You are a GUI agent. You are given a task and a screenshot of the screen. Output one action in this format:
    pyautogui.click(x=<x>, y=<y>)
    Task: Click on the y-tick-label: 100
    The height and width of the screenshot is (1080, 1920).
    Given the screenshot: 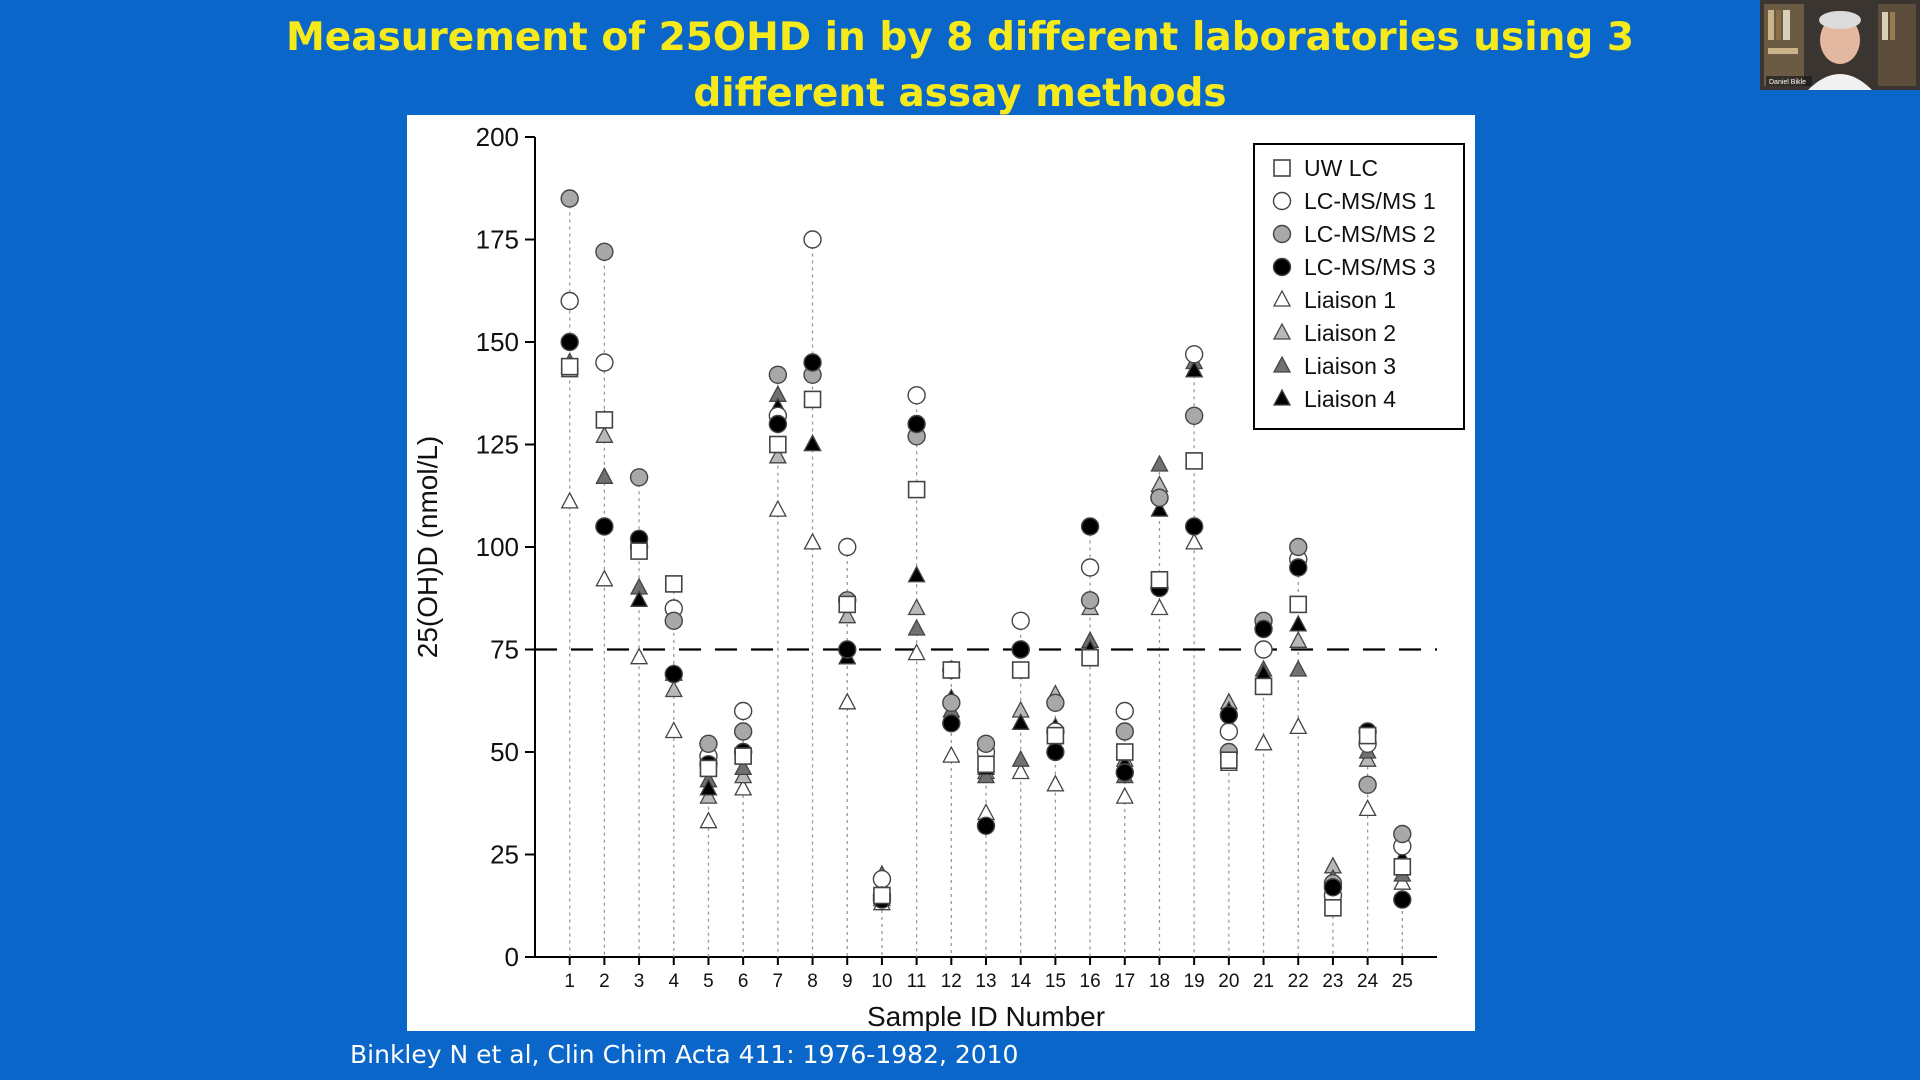 What is the action you would take?
    pyautogui.click(x=497, y=547)
    